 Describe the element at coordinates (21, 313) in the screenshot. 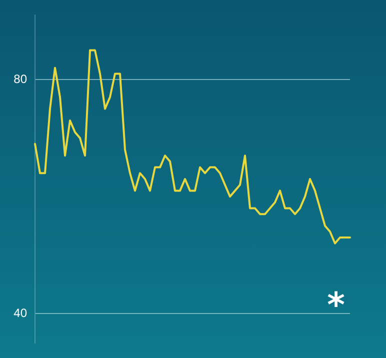

I see `y-tick-label: 40` at that location.